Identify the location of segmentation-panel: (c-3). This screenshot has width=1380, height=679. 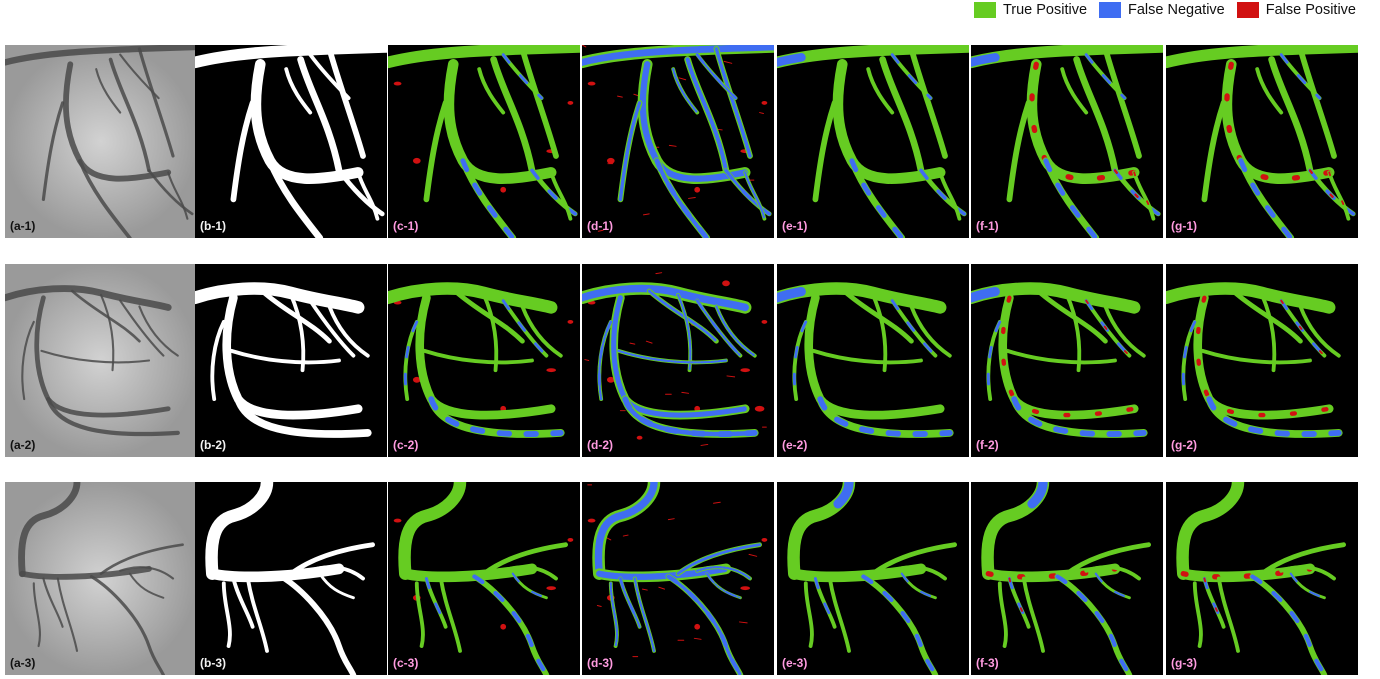
(484, 578).